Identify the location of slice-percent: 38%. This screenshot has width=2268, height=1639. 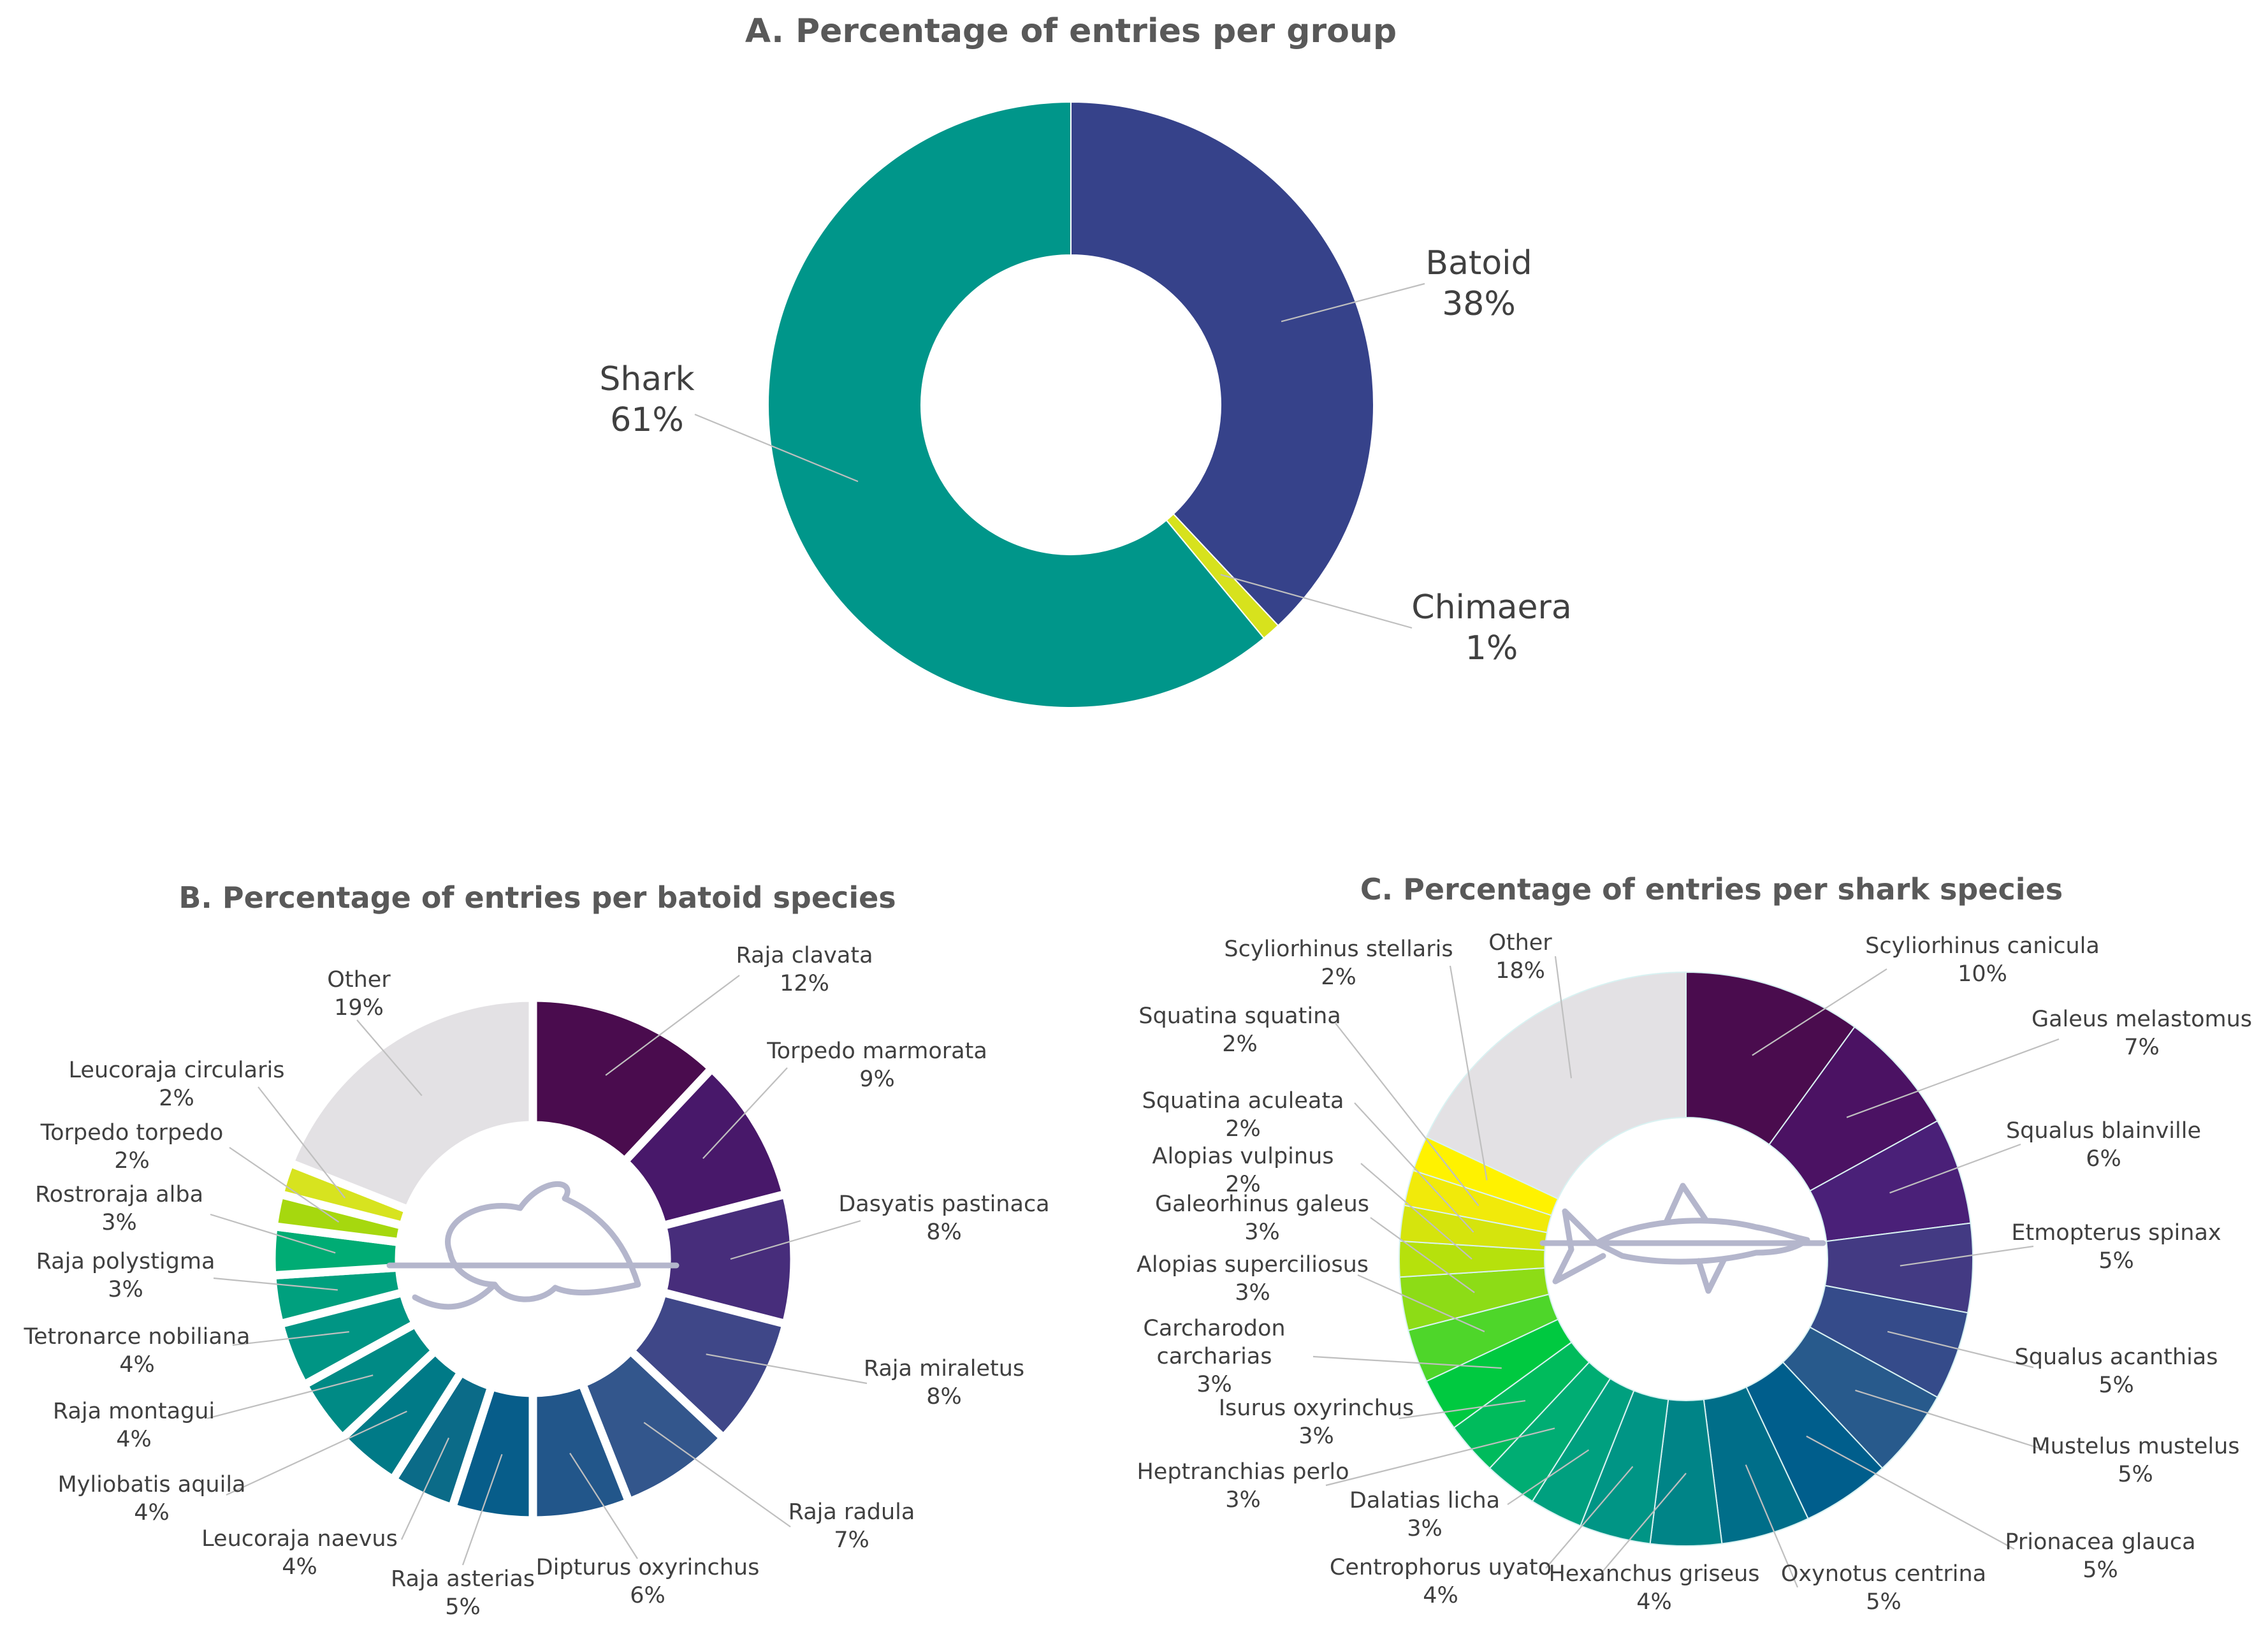
(1479, 304).